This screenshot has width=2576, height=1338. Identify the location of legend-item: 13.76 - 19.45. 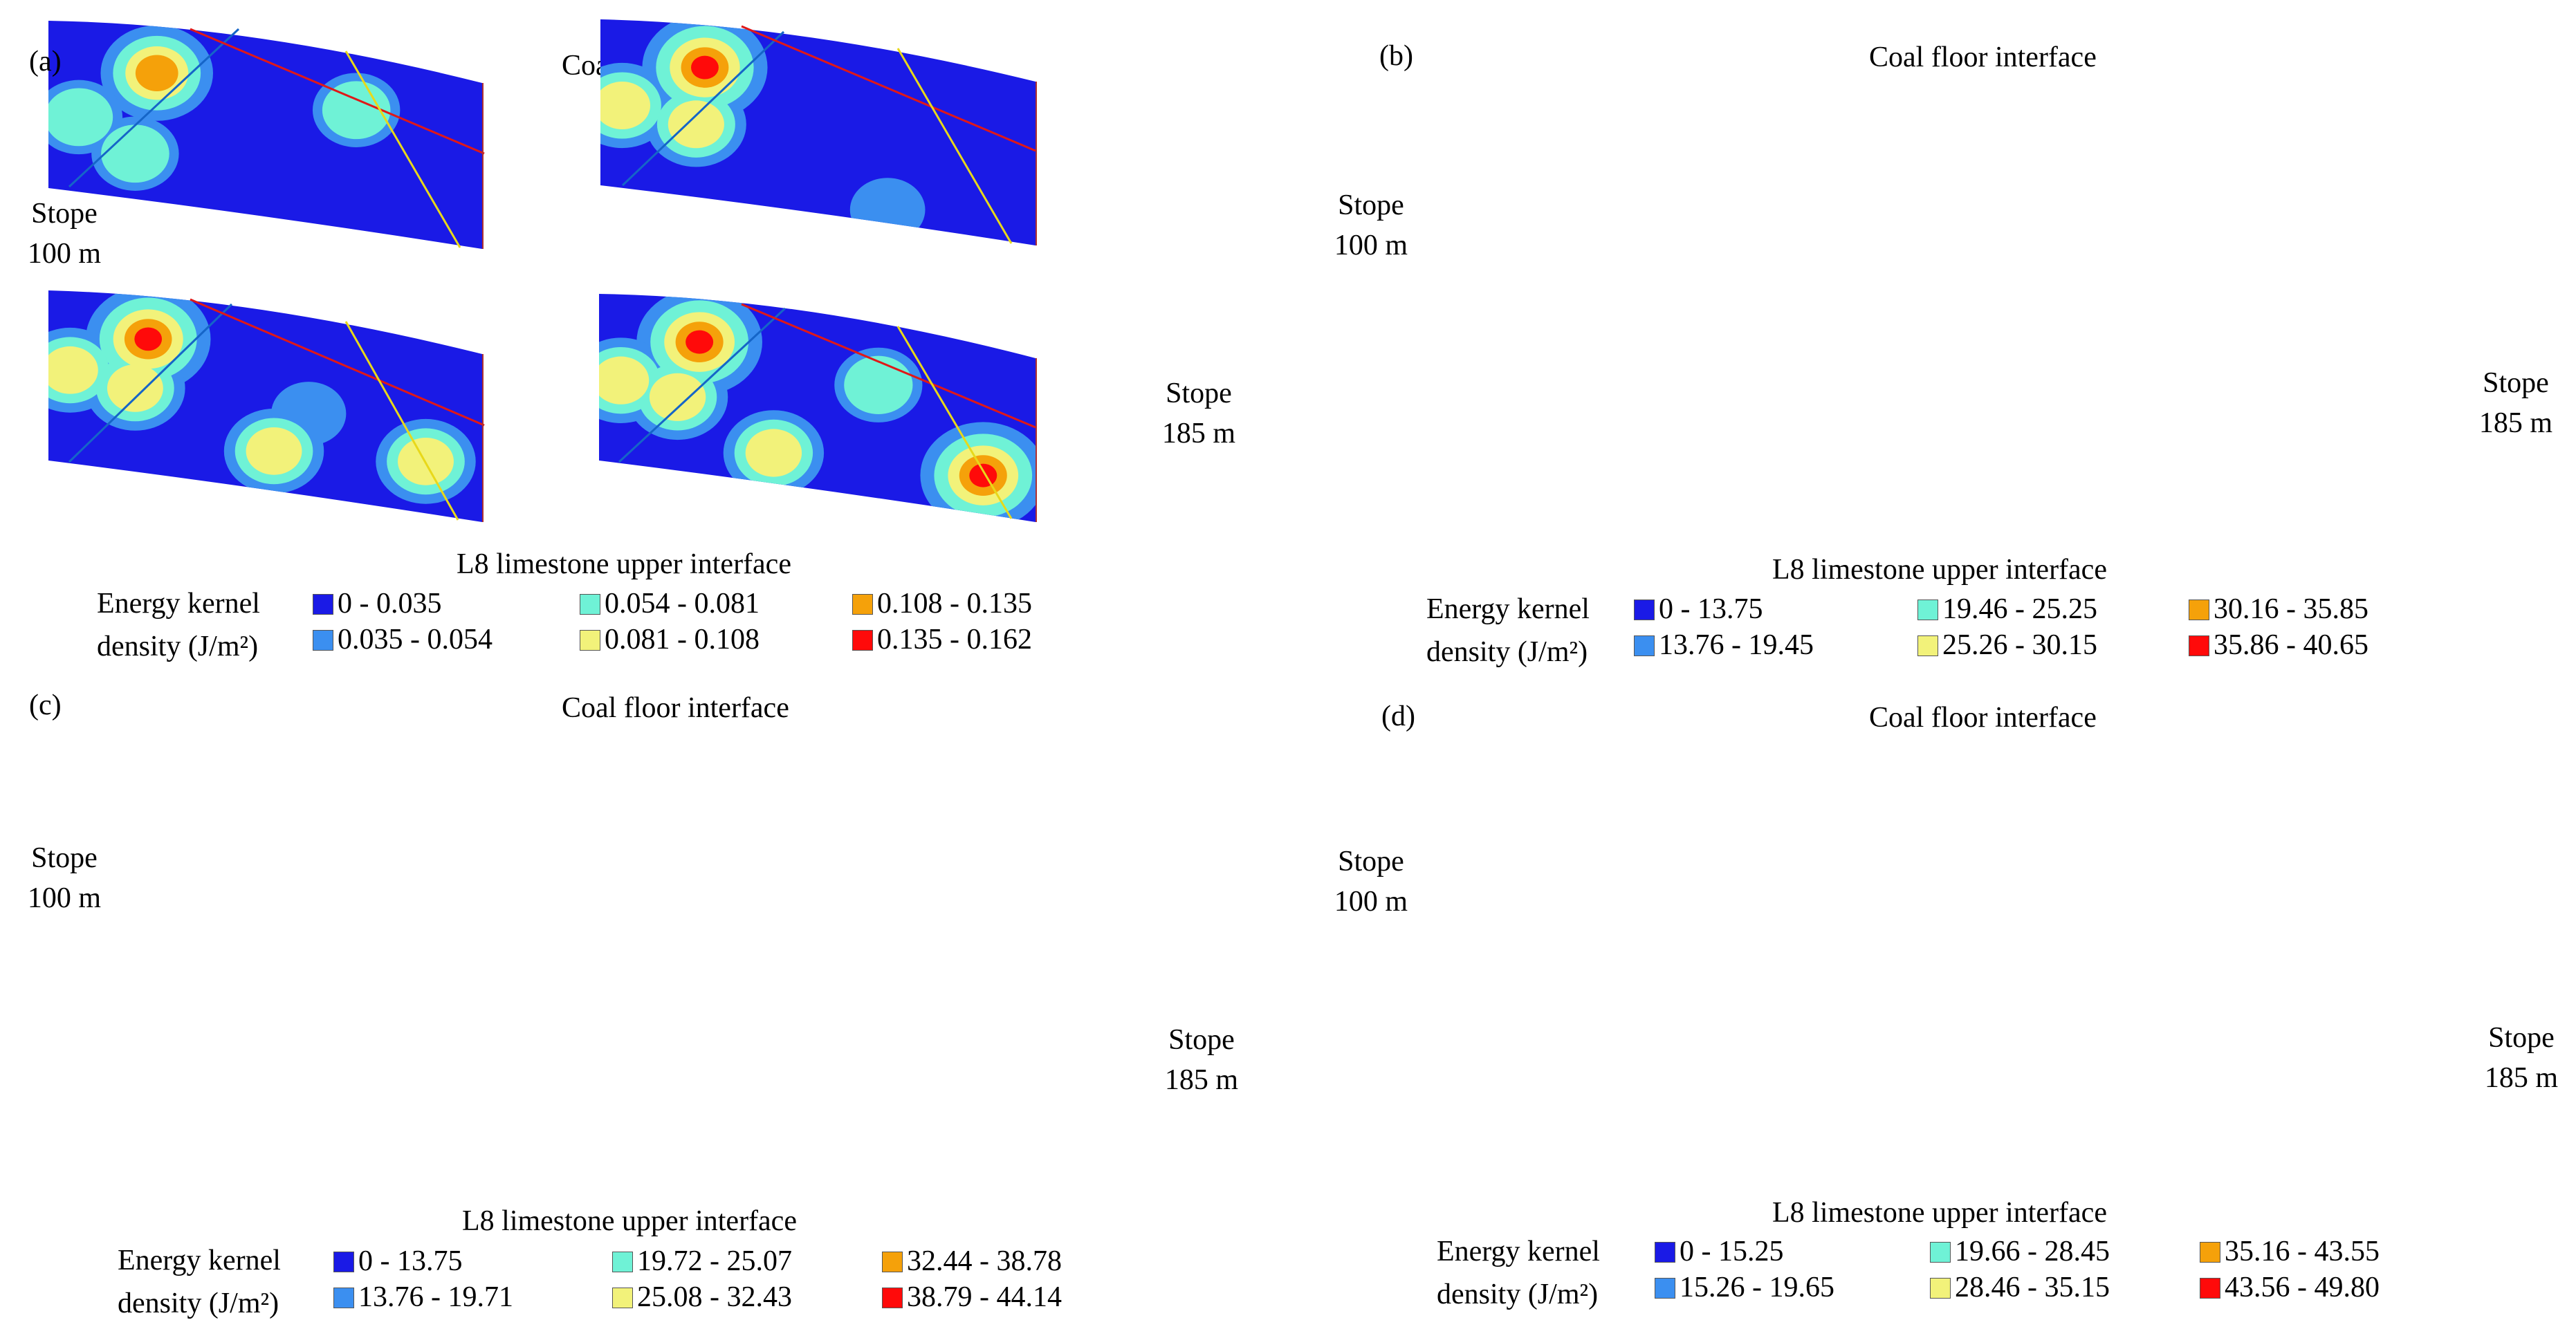
(1724, 645).